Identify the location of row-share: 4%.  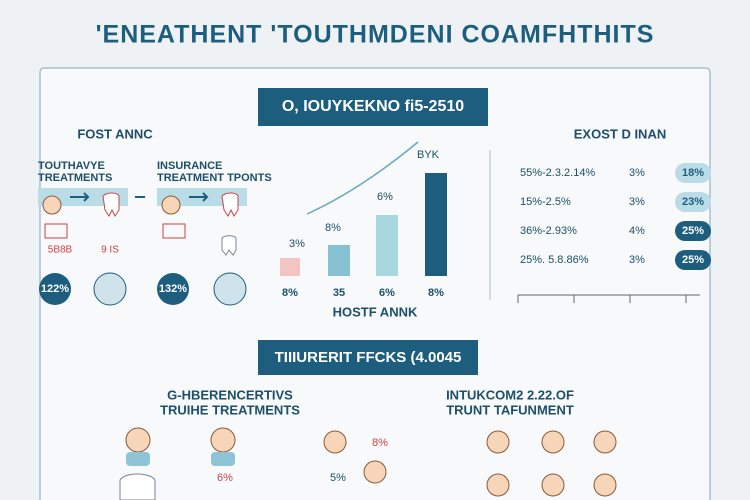
(637, 231).